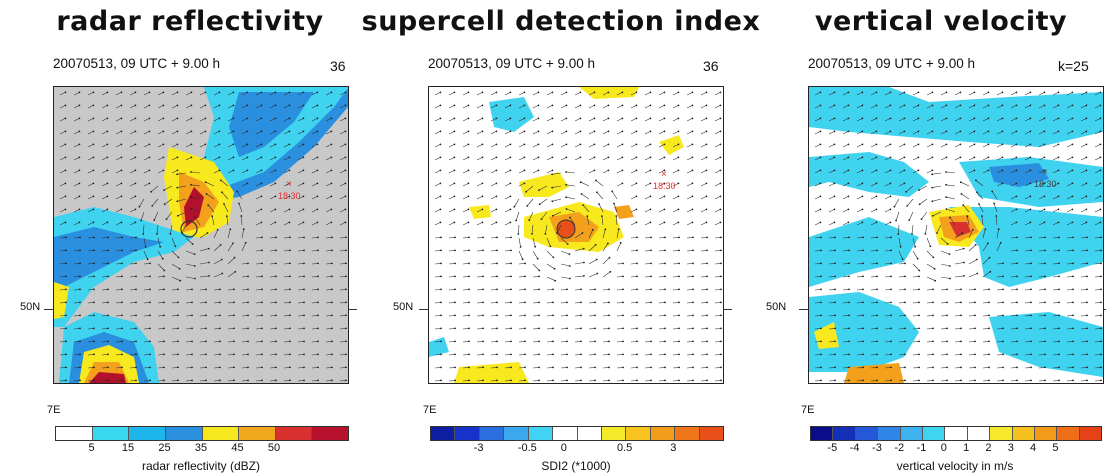 The height and width of the screenshot is (475, 1106). Describe the element at coordinates (921, 448) in the screenshot. I see `colorbar-tick-label: -1` at that location.